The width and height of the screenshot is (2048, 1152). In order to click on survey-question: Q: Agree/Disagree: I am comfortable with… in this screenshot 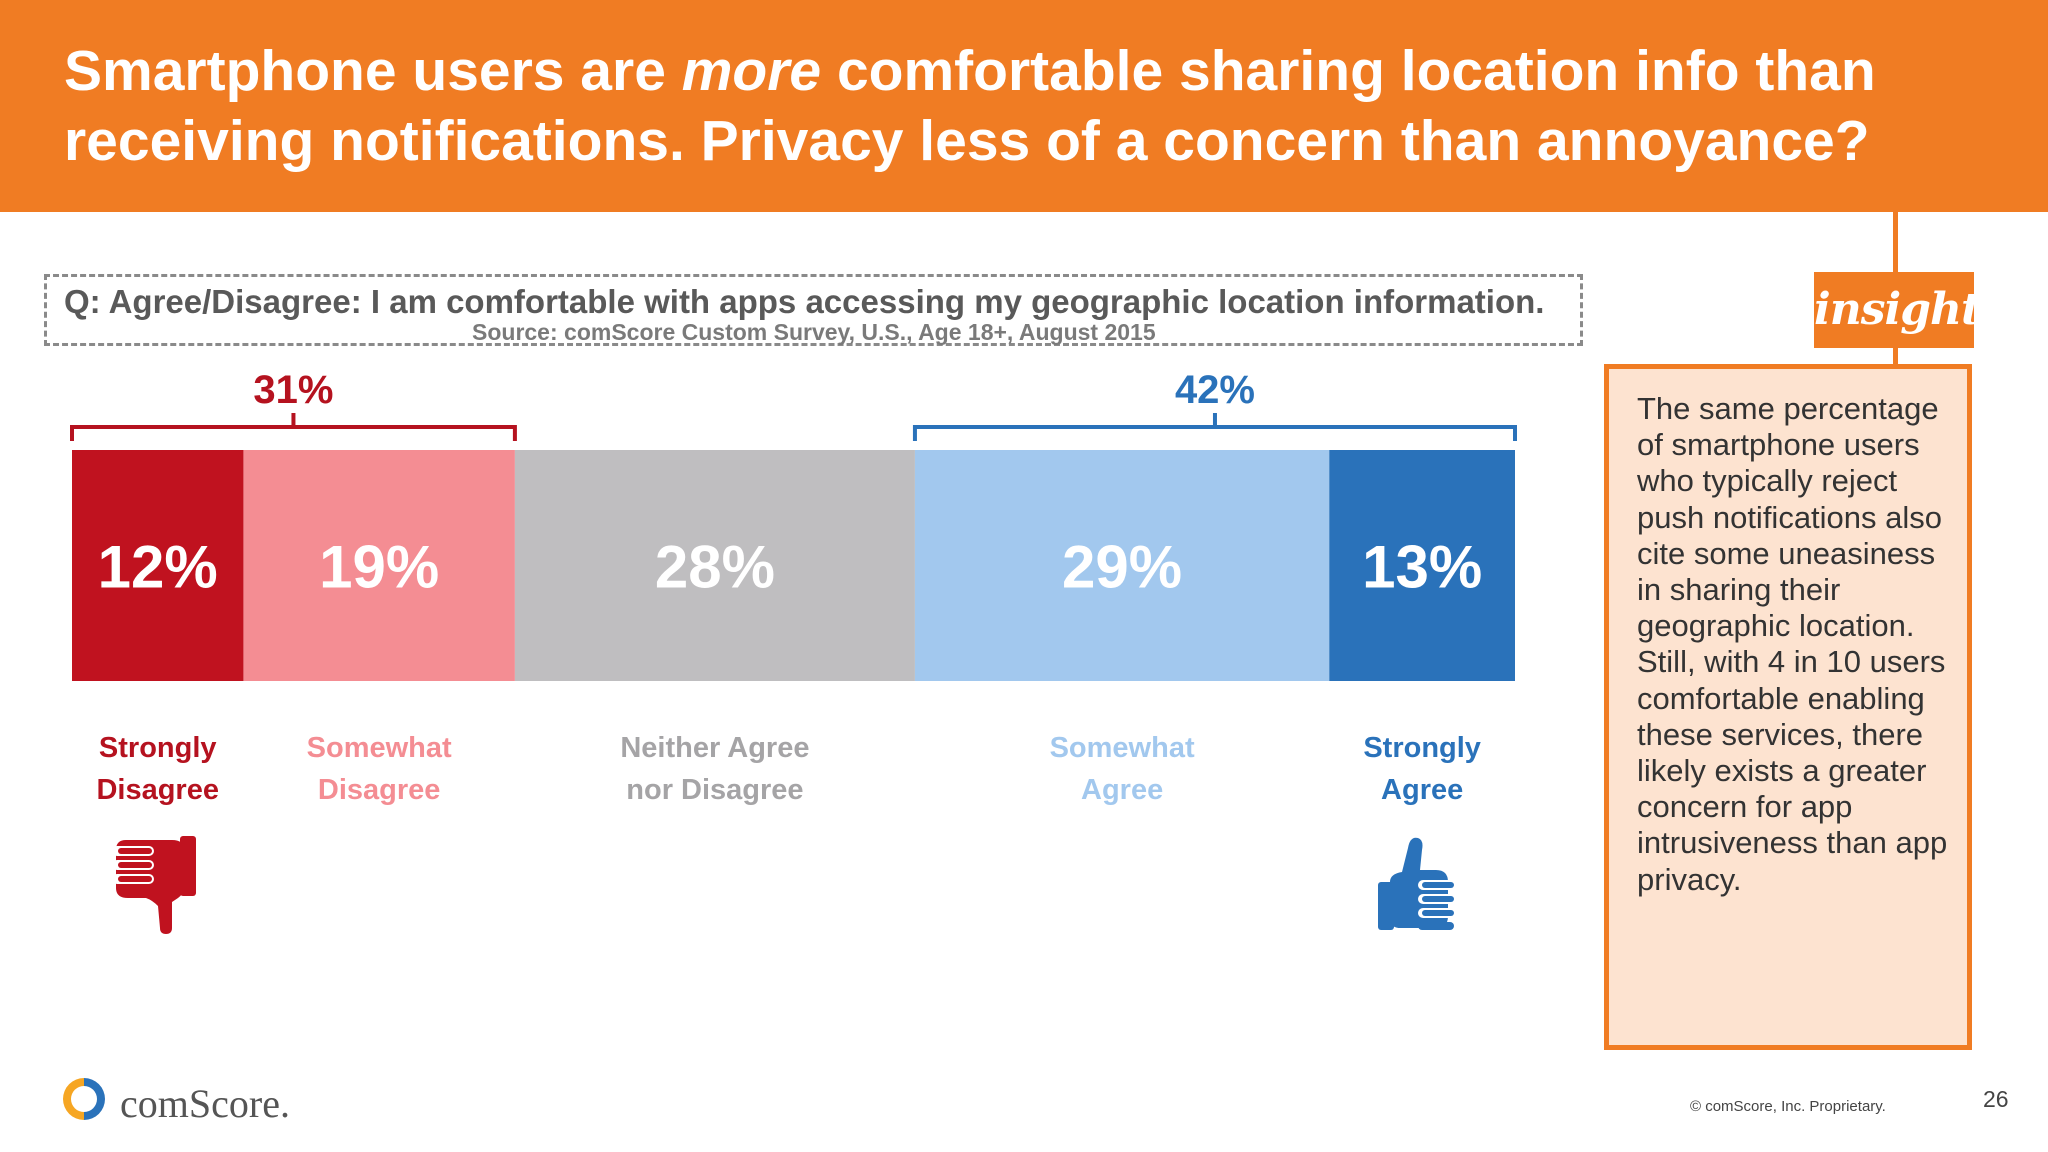, I will do `click(804, 301)`.